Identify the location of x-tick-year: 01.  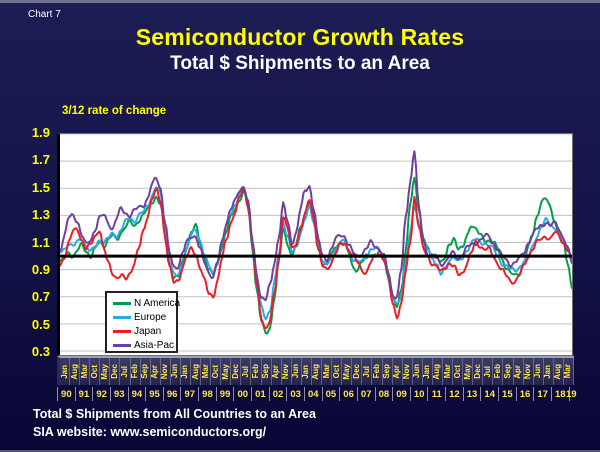
(260, 394).